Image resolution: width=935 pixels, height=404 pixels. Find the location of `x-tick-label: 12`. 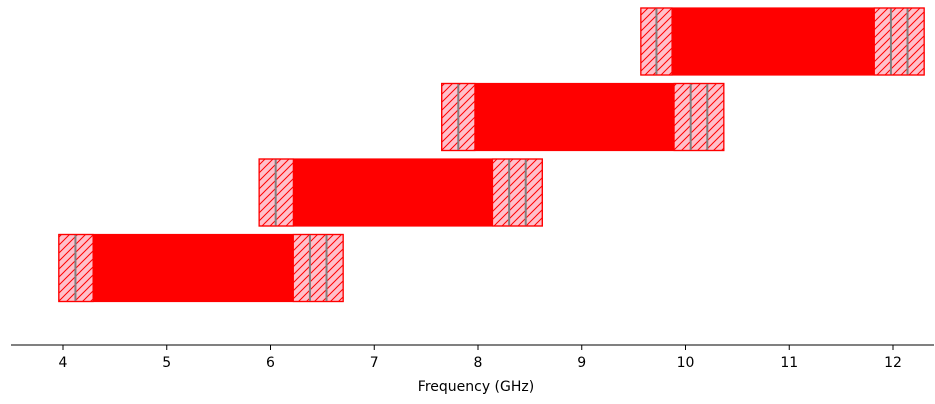

x-tick-label: 12 is located at coordinates (893, 363).